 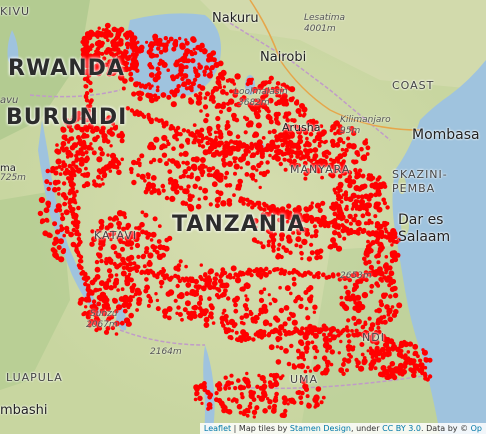 What do you see at coordinates (350, 131) in the screenshot?
I see `label-kilimanjaro-elev: 95m` at bounding box center [350, 131].